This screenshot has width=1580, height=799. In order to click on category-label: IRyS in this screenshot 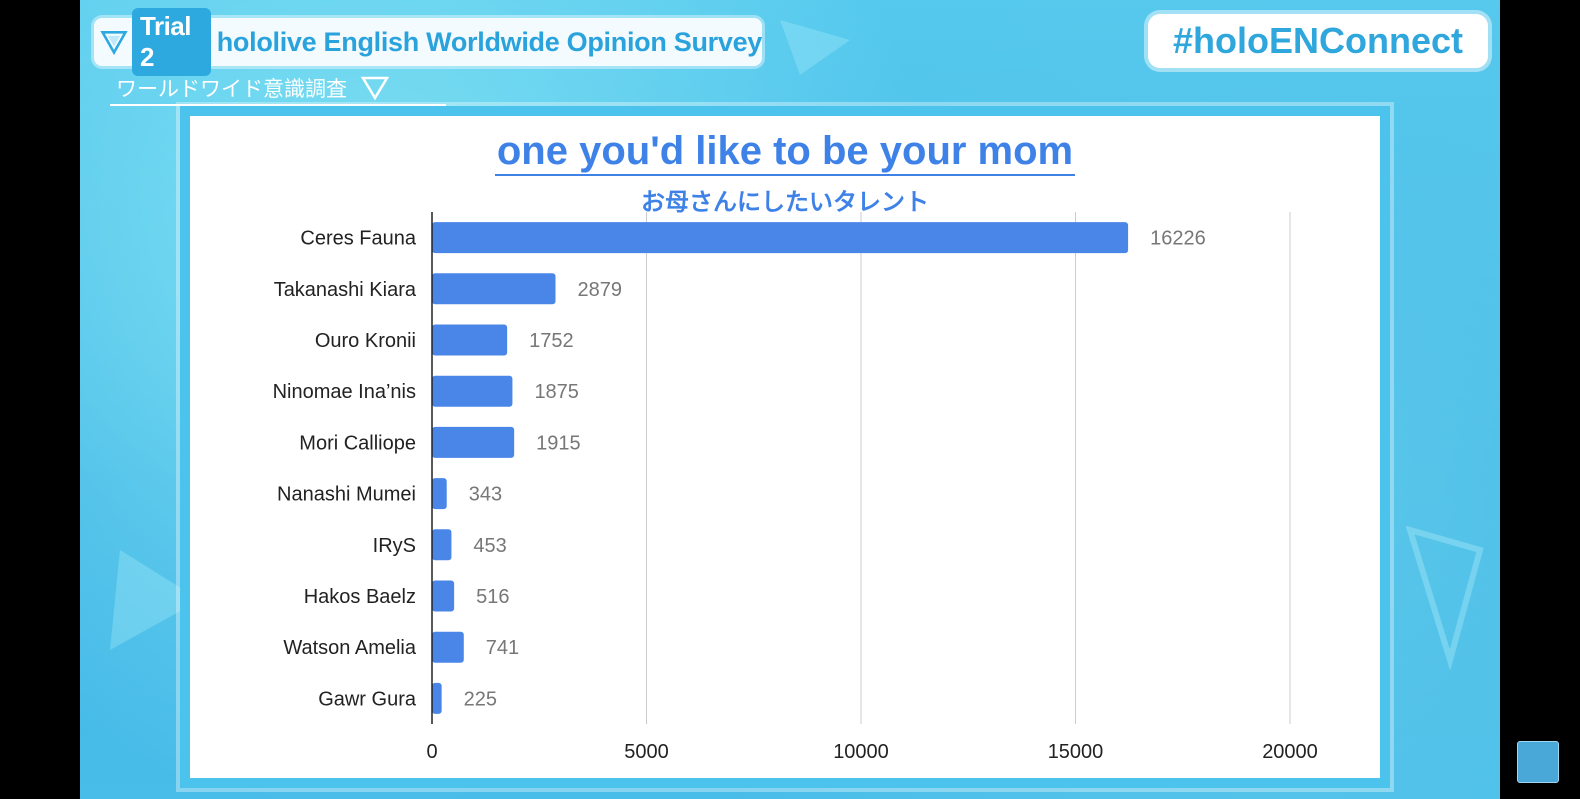, I will do `click(394, 546)`.